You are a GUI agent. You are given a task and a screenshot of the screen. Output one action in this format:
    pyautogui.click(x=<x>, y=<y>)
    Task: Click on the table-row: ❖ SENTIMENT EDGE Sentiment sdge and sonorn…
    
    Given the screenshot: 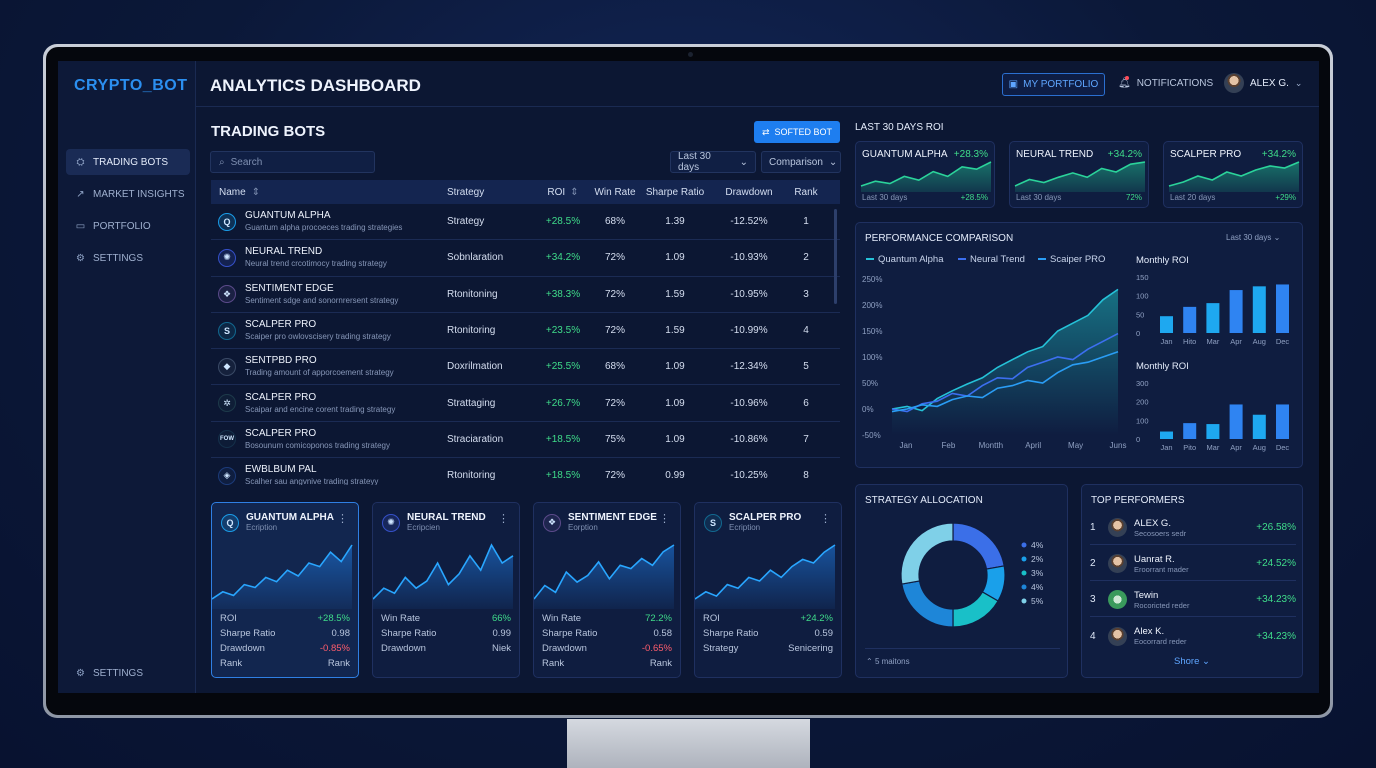 What is the action you would take?
    pyautogui.click(x=525, y=295)
    